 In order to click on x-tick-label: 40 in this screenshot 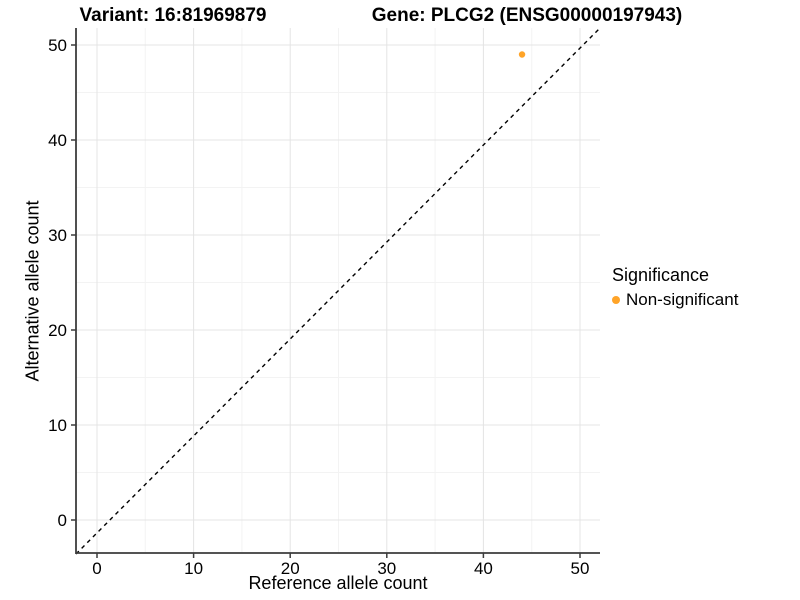, I will do `click(483, 568)`.